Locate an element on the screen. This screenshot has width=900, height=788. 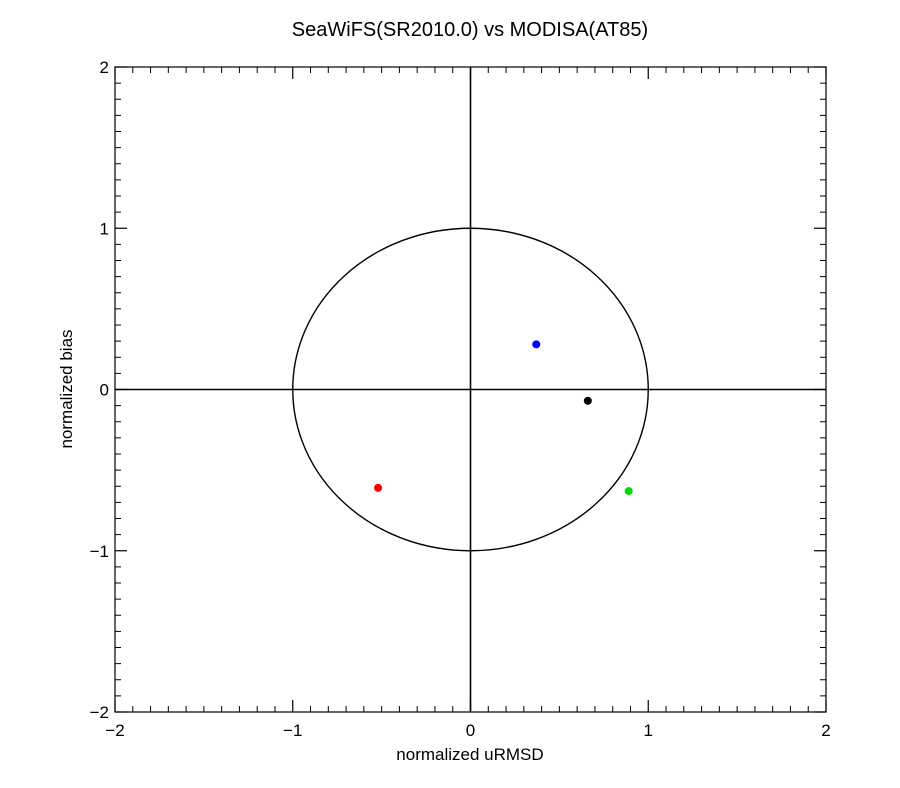
y-tick-labels: −2 −1 0 1 2 is located at coordinates (99, 390).